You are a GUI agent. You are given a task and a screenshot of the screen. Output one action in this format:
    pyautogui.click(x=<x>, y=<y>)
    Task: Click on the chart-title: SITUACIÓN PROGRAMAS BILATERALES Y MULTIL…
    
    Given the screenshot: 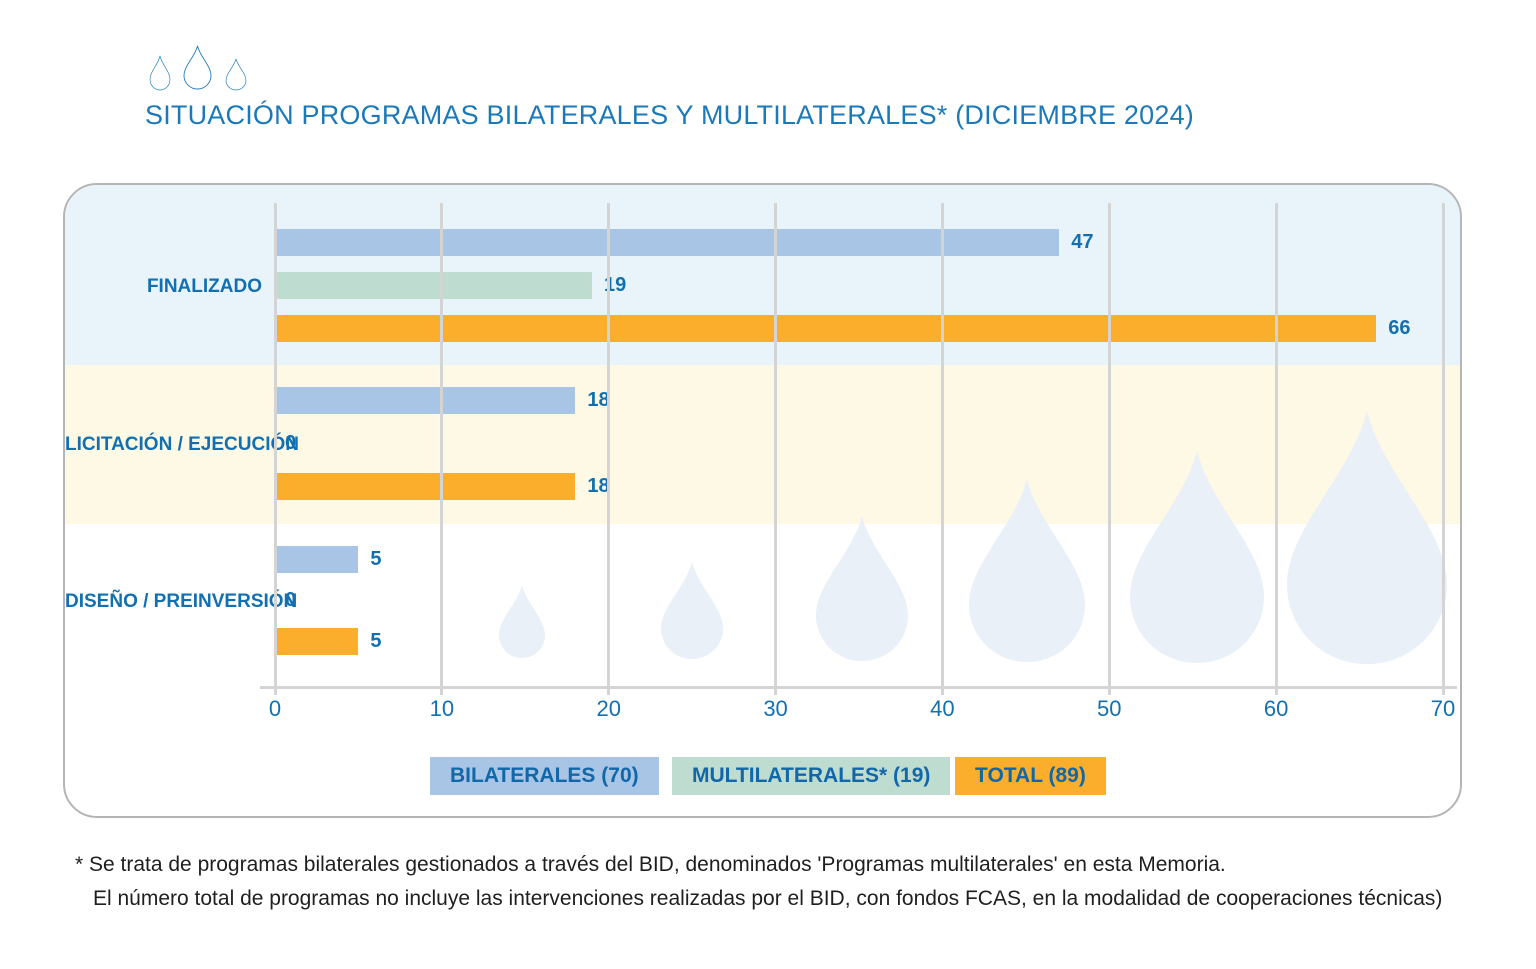 What is the action you would take?
    pyautogui.click(x=669, y=115)
    